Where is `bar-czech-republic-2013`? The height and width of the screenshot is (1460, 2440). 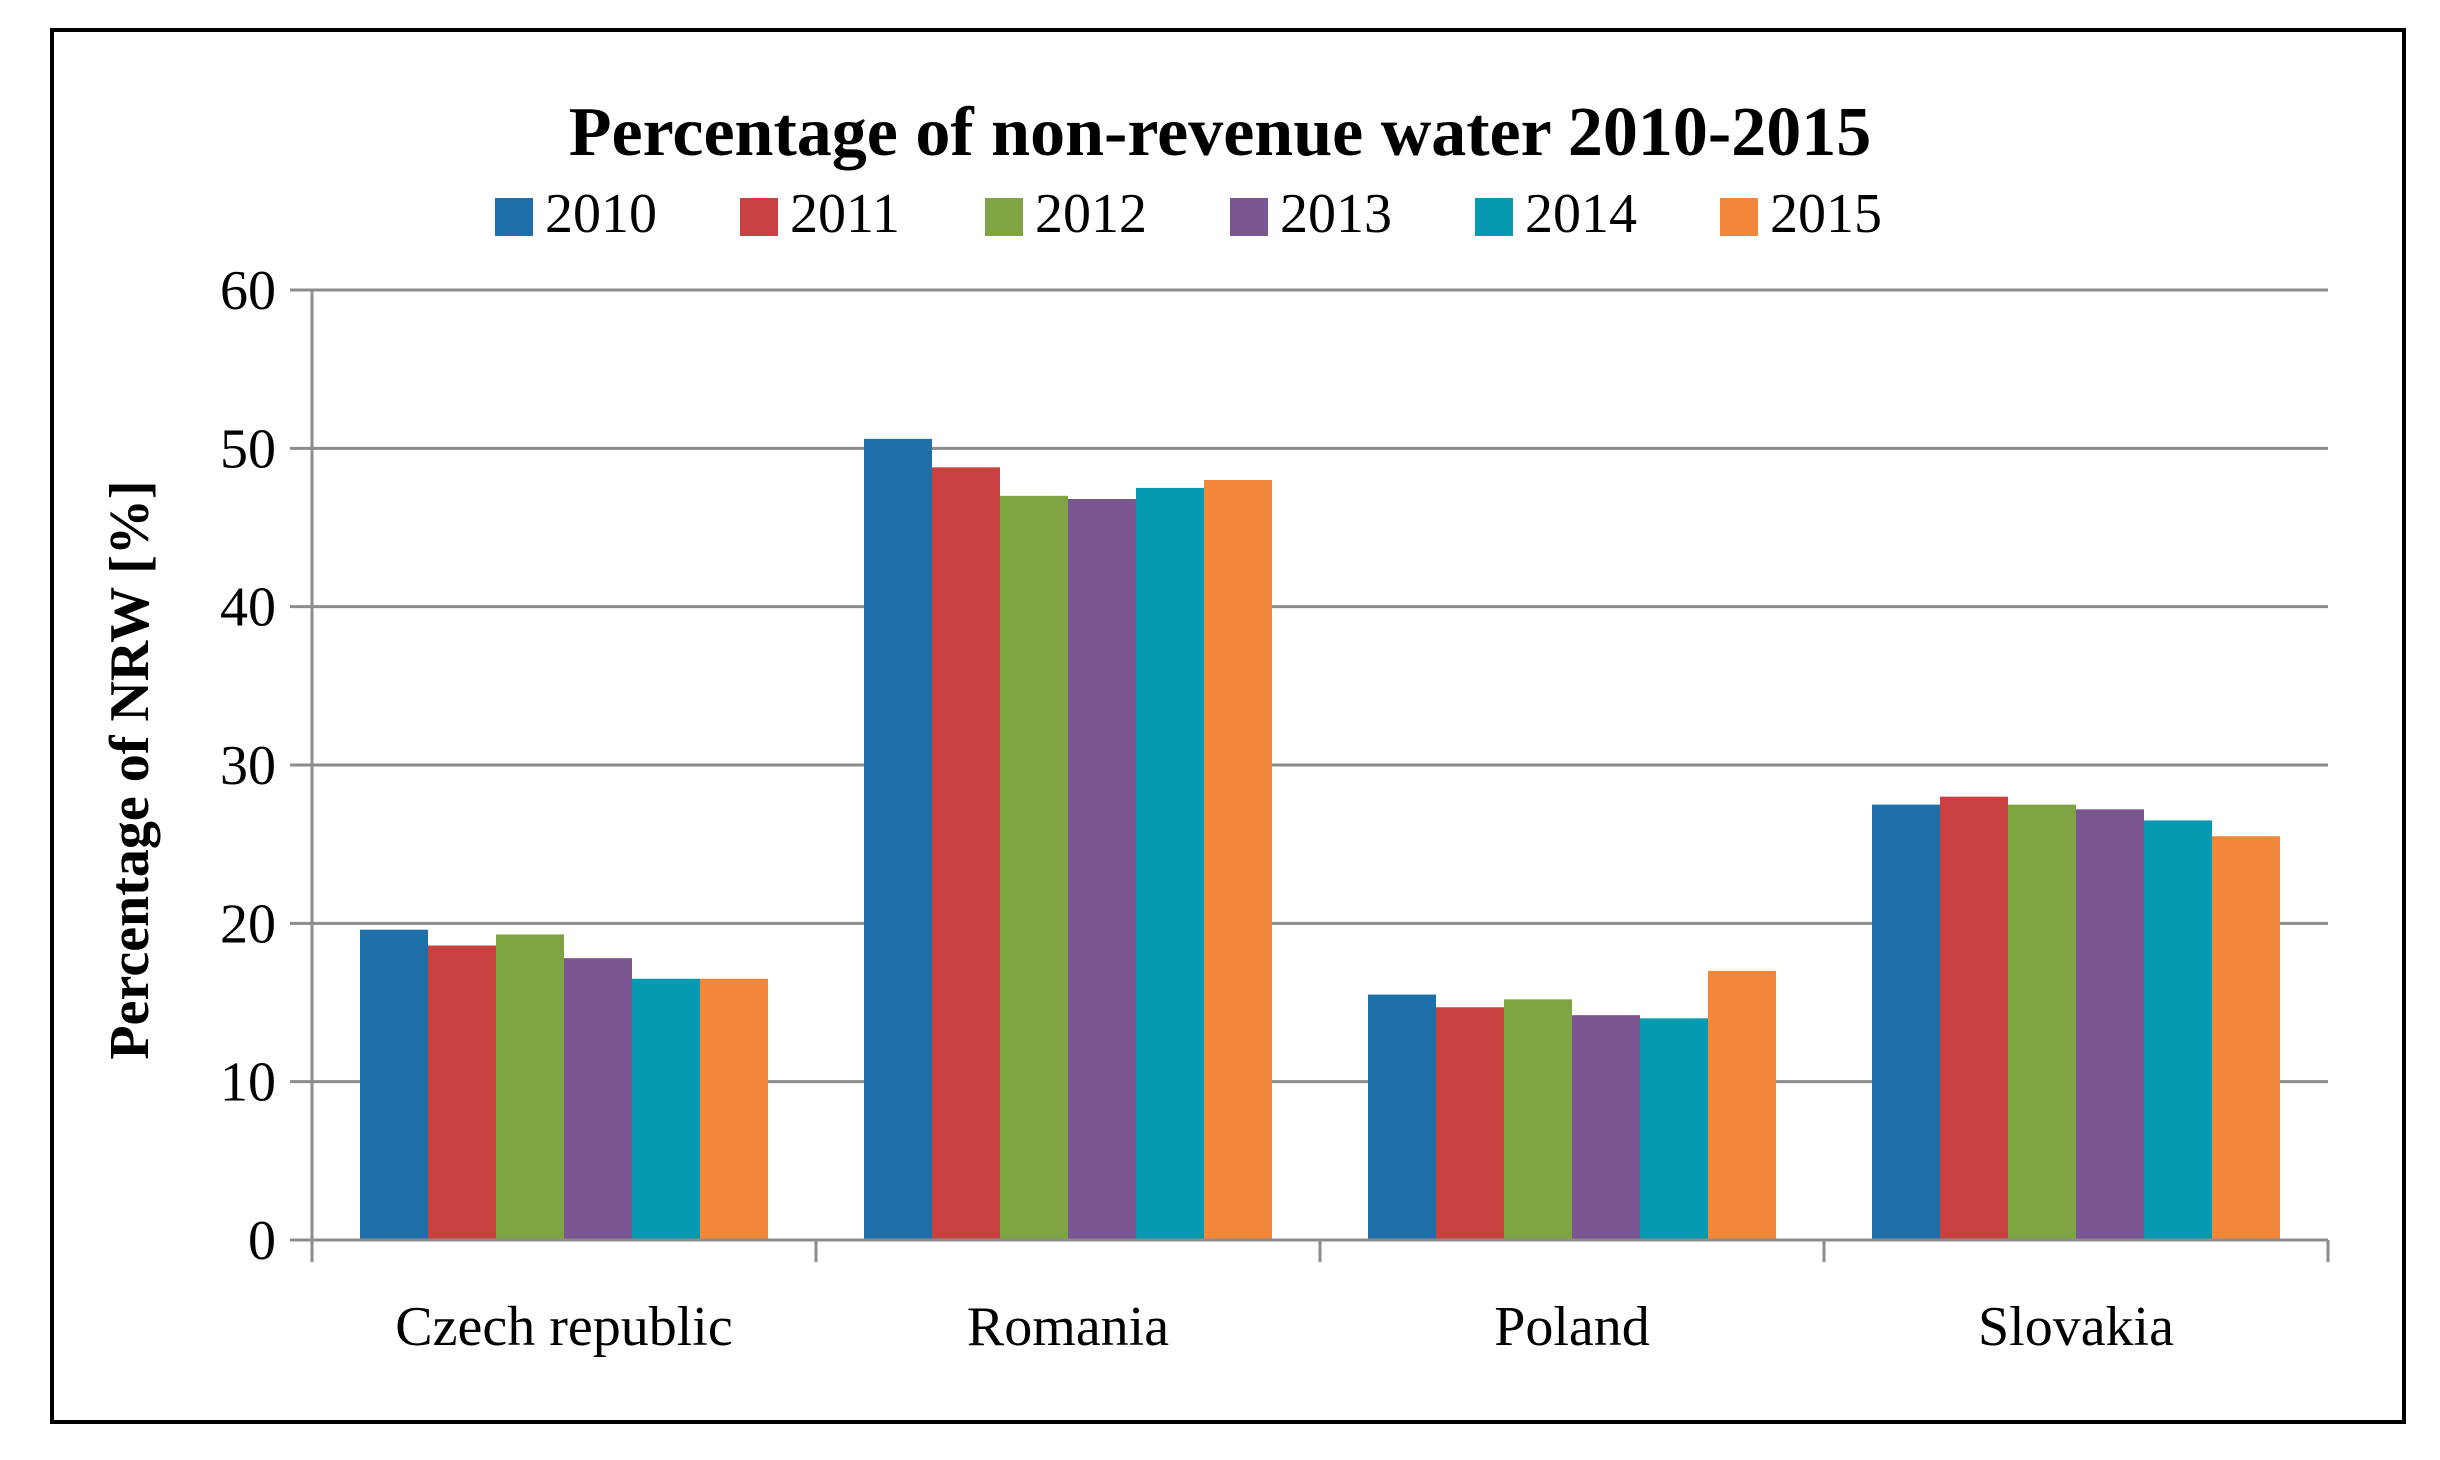
bar-czech-republic-2013 is located at coordinates (598, 1099).